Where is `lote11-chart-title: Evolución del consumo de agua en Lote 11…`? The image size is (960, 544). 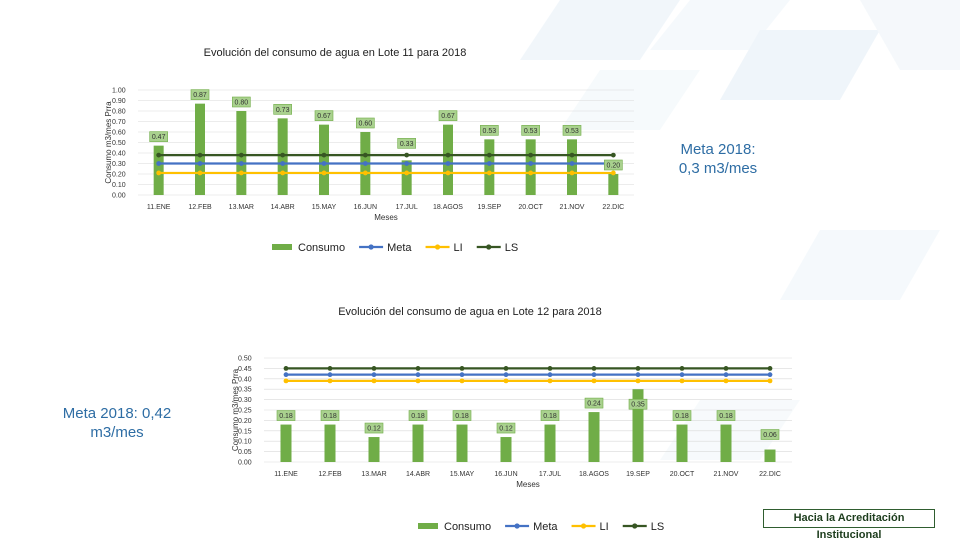
lote11-chart-title: Evolución del consumo de agua en Lote 11… is located at coordinates (335, 53).